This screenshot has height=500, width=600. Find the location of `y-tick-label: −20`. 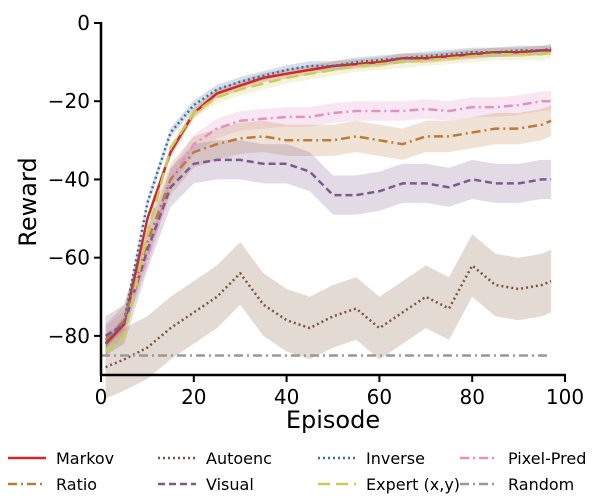

y-tick-label: −20 is located at coordinates (69, 101).